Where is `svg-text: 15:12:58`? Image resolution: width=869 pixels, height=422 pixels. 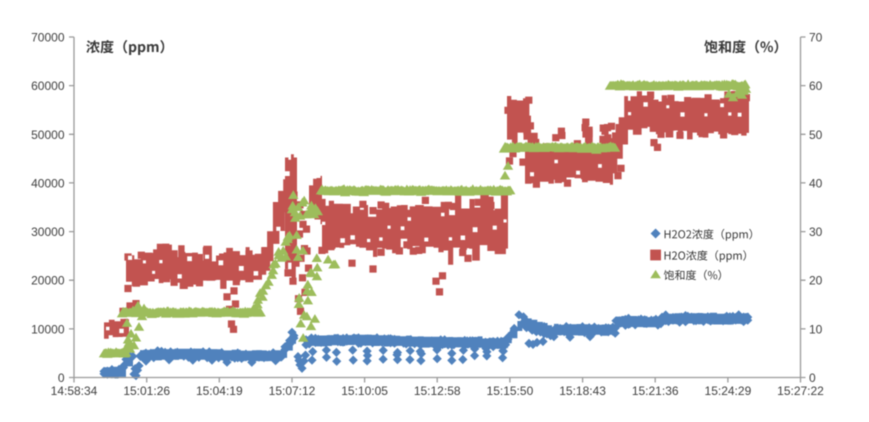
svg-text: 15:12:58 is located at coordinates (437, 391).